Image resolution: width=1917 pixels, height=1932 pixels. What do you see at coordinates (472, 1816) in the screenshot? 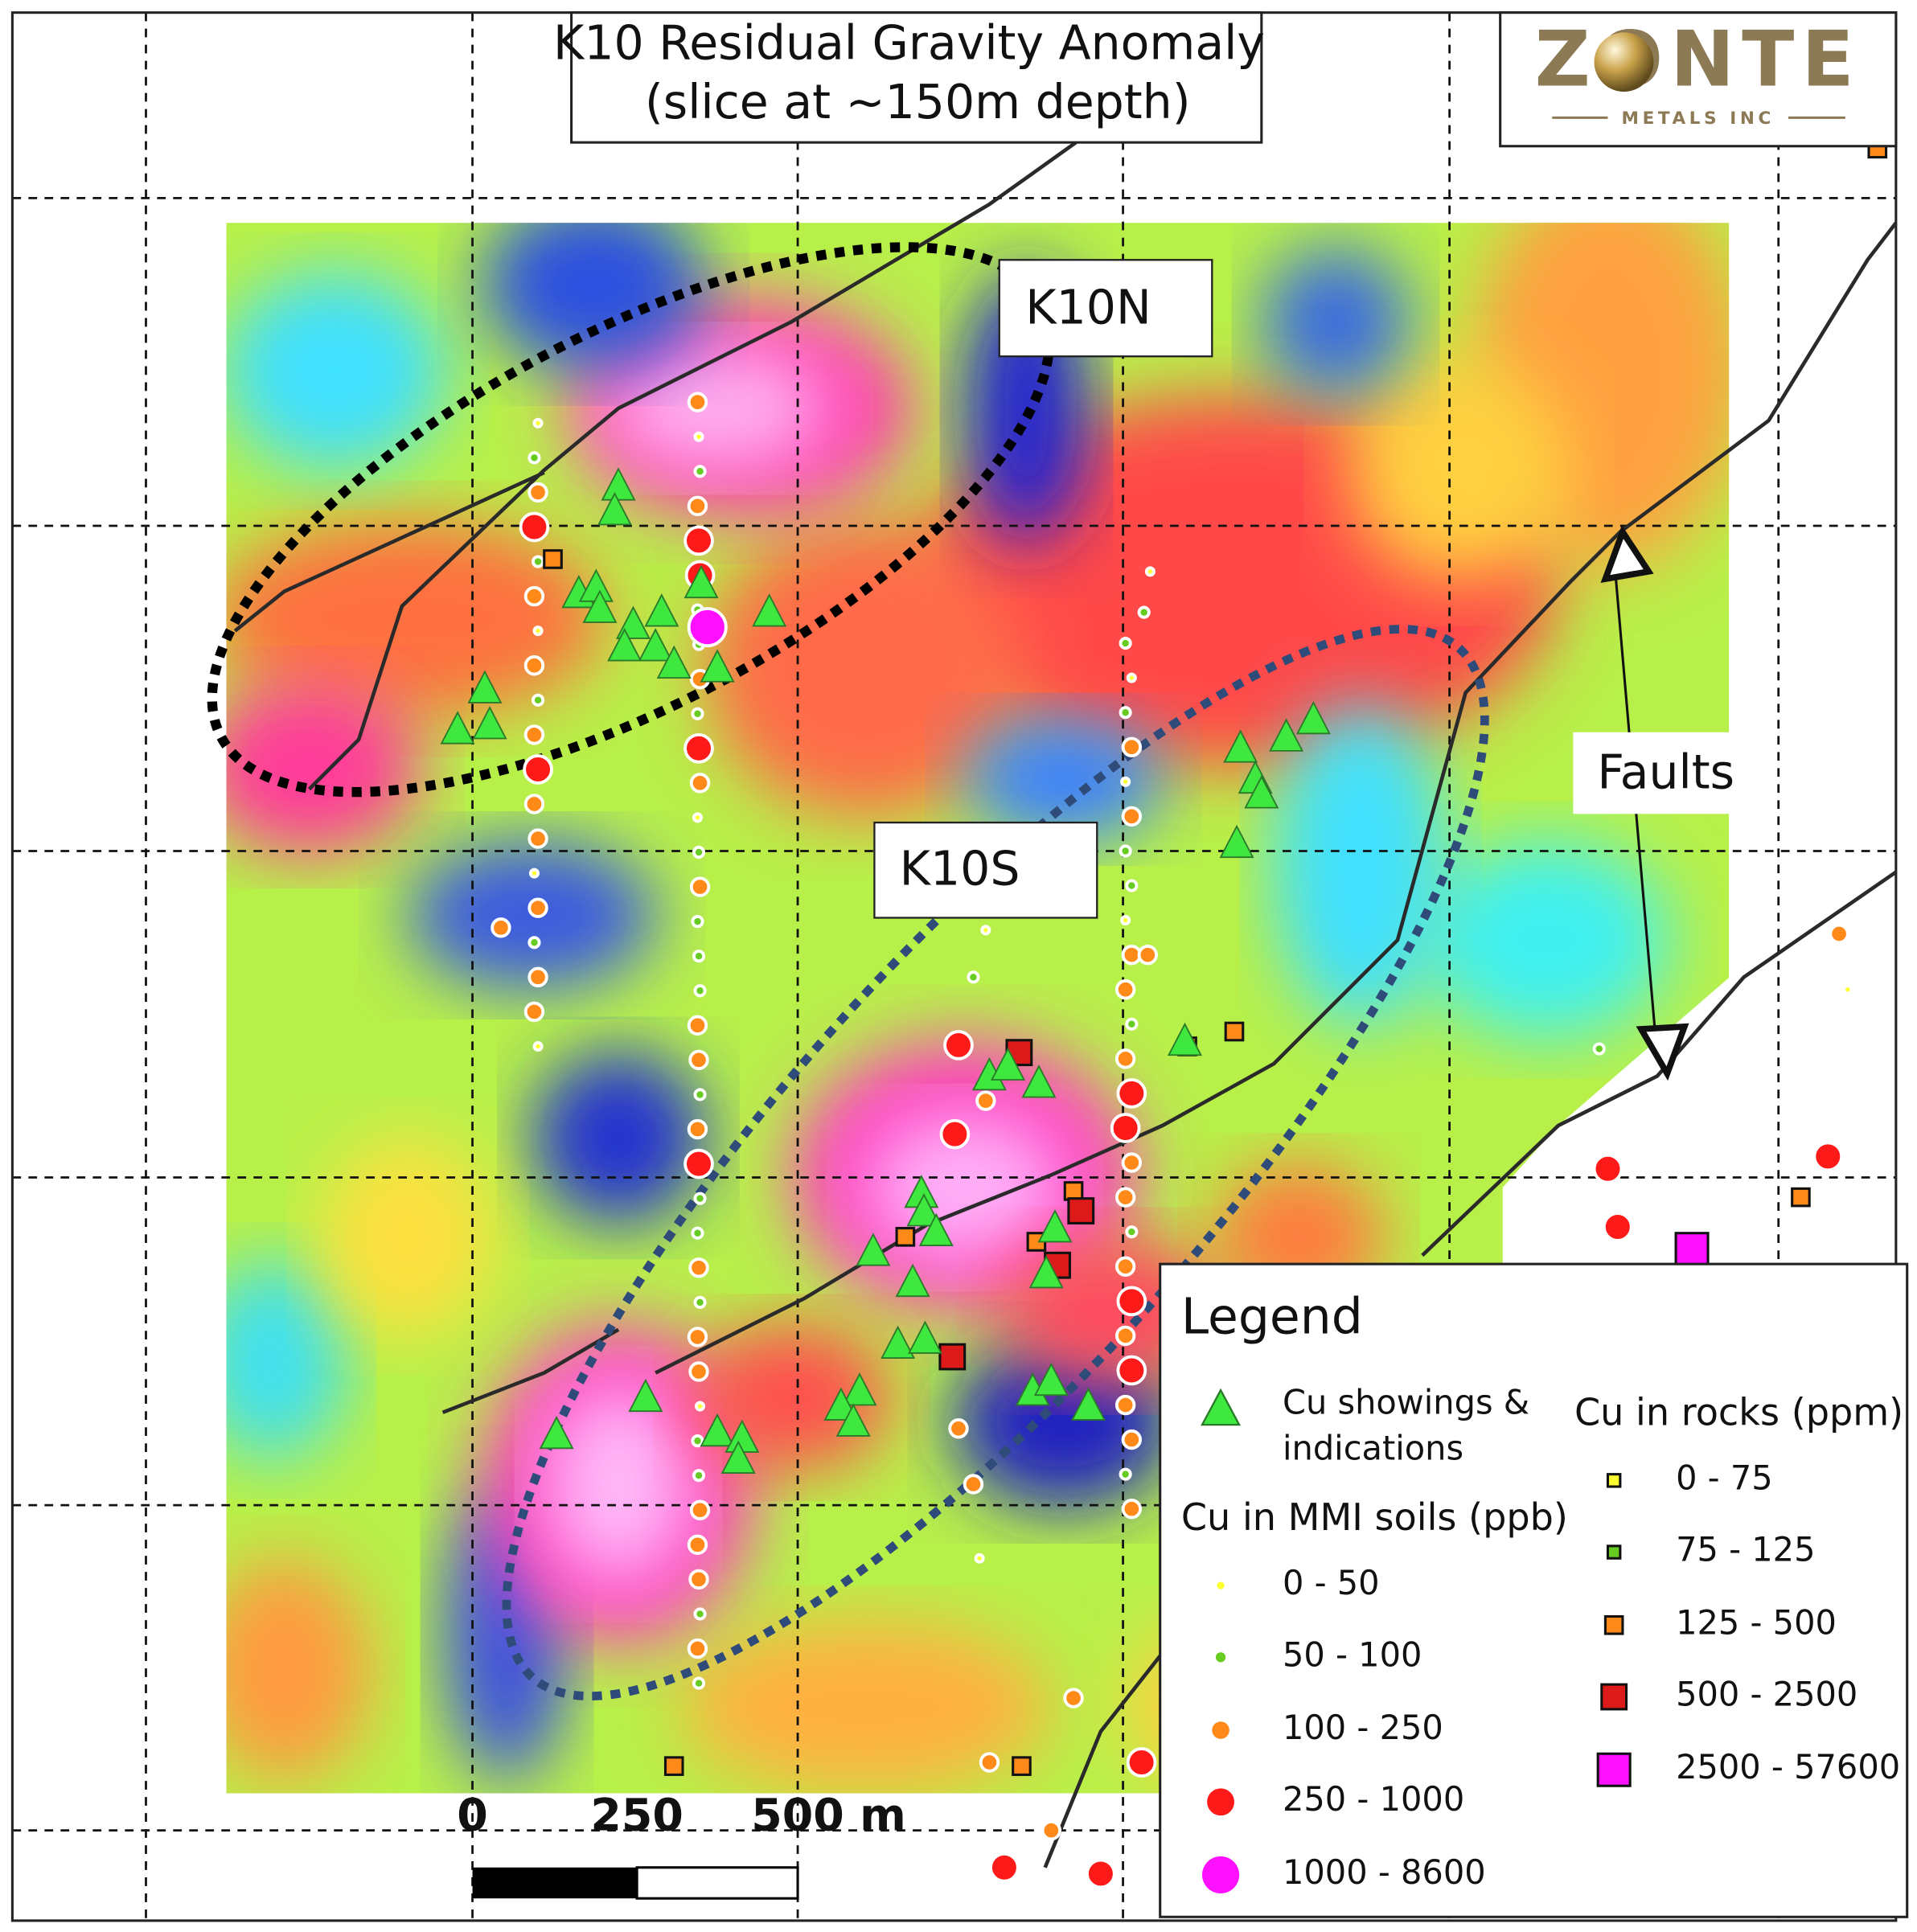
I see `scale-label: 0` at bounding box center [472, 1816].